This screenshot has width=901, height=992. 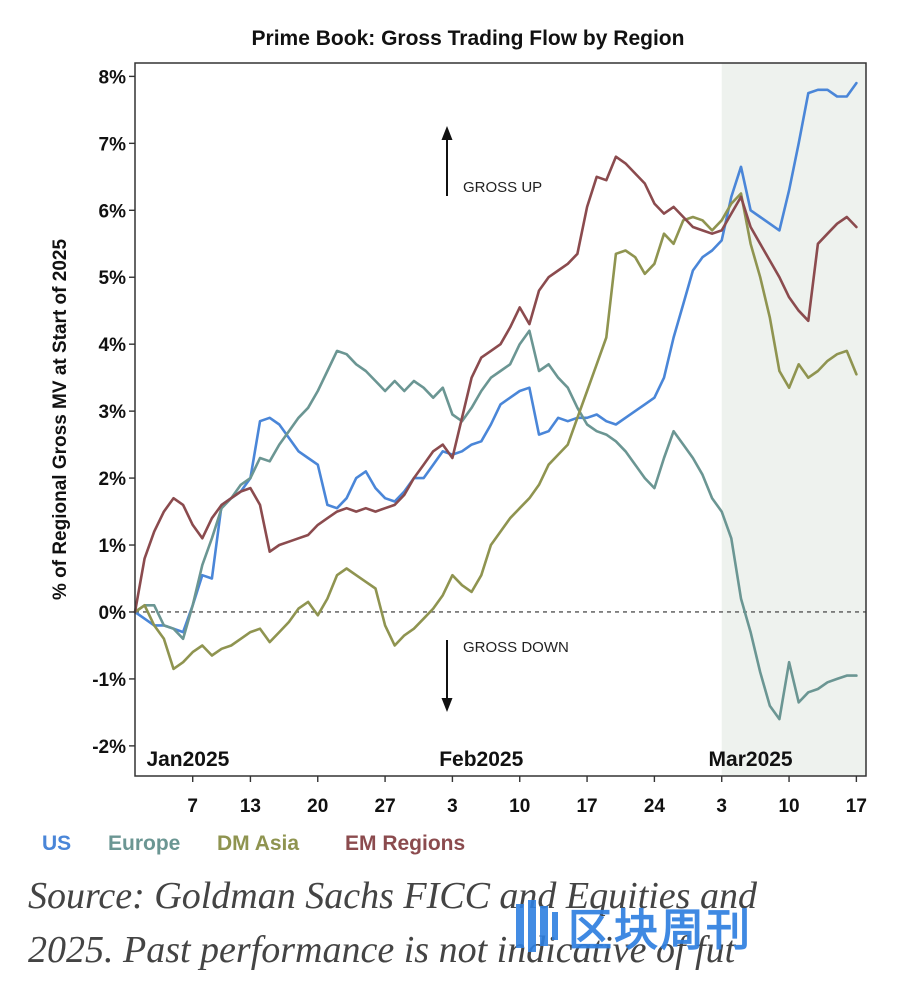 What do you see at coordinates (447, 133) in the screenshot?
I see `up-arrowhead-icon` at bounding box center [447, 133].